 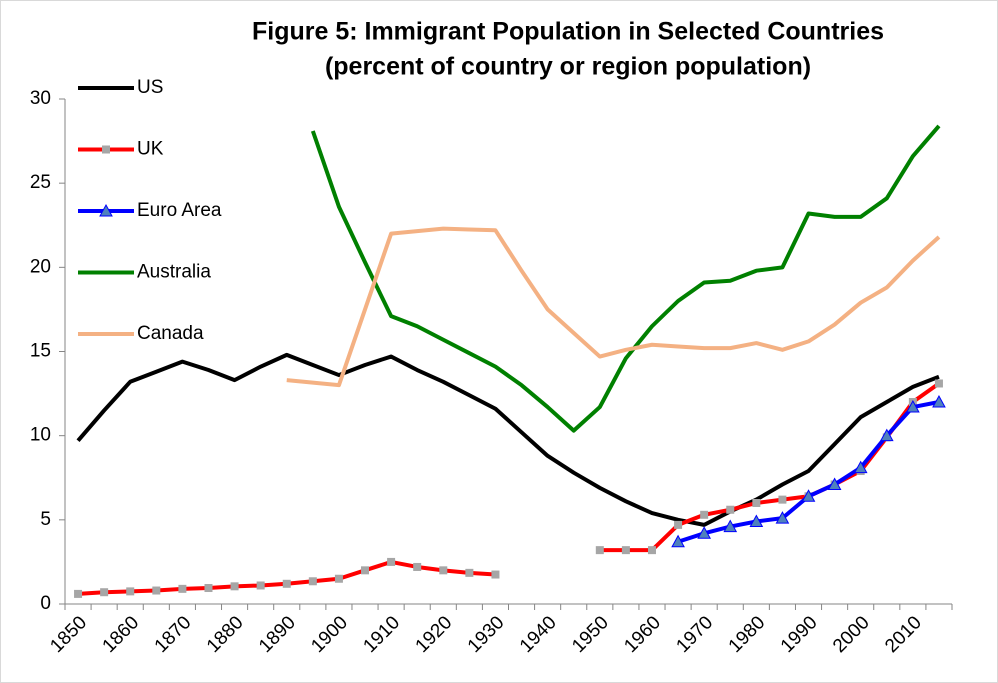 I want to click on x-tick-label: 1950, so click(x=590, y=634).